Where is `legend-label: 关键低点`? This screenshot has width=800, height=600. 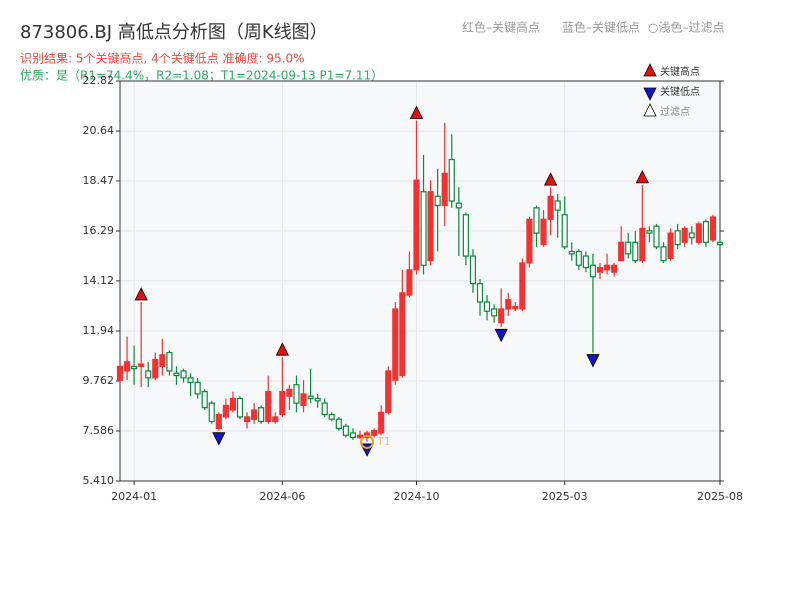
legend-label: 关键低点 is located at coordinates (680, 91).